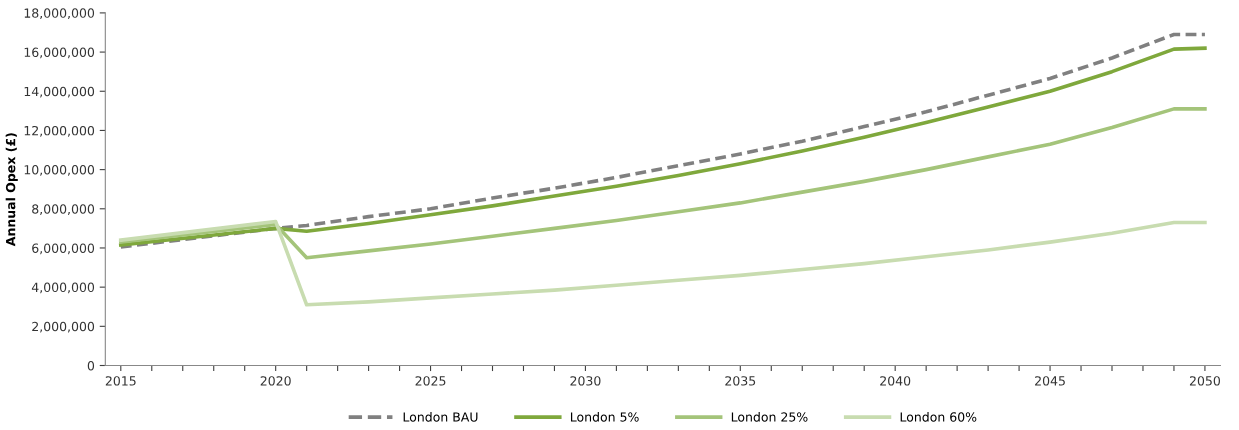 This screenshot has height=430, width=1239. What do you see at coordinates (1050, 381) in the screenshot?
I see `x-tick-label: 2045` at bounding box center [1050, 381].